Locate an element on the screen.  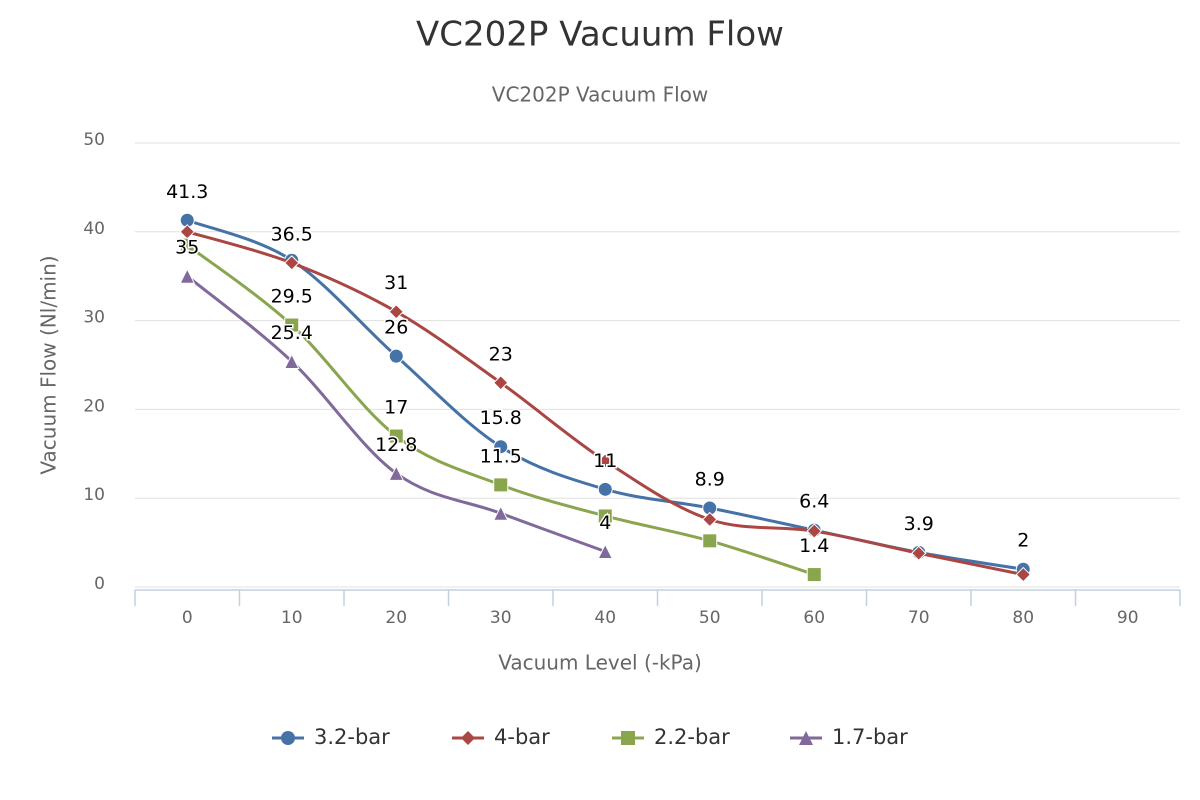
legend-label: 3.2-bar is located at coordinates (352, 737).